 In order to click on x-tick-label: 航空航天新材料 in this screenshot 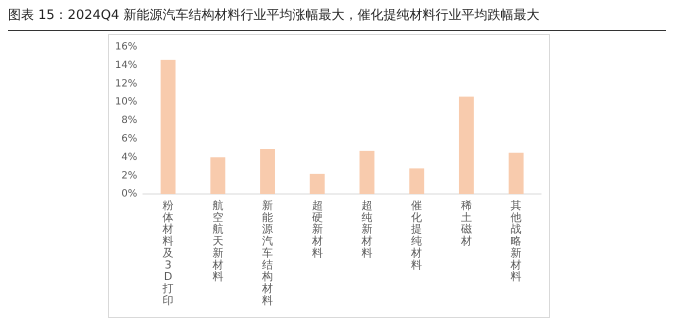, I will do `click(217, 241)`.